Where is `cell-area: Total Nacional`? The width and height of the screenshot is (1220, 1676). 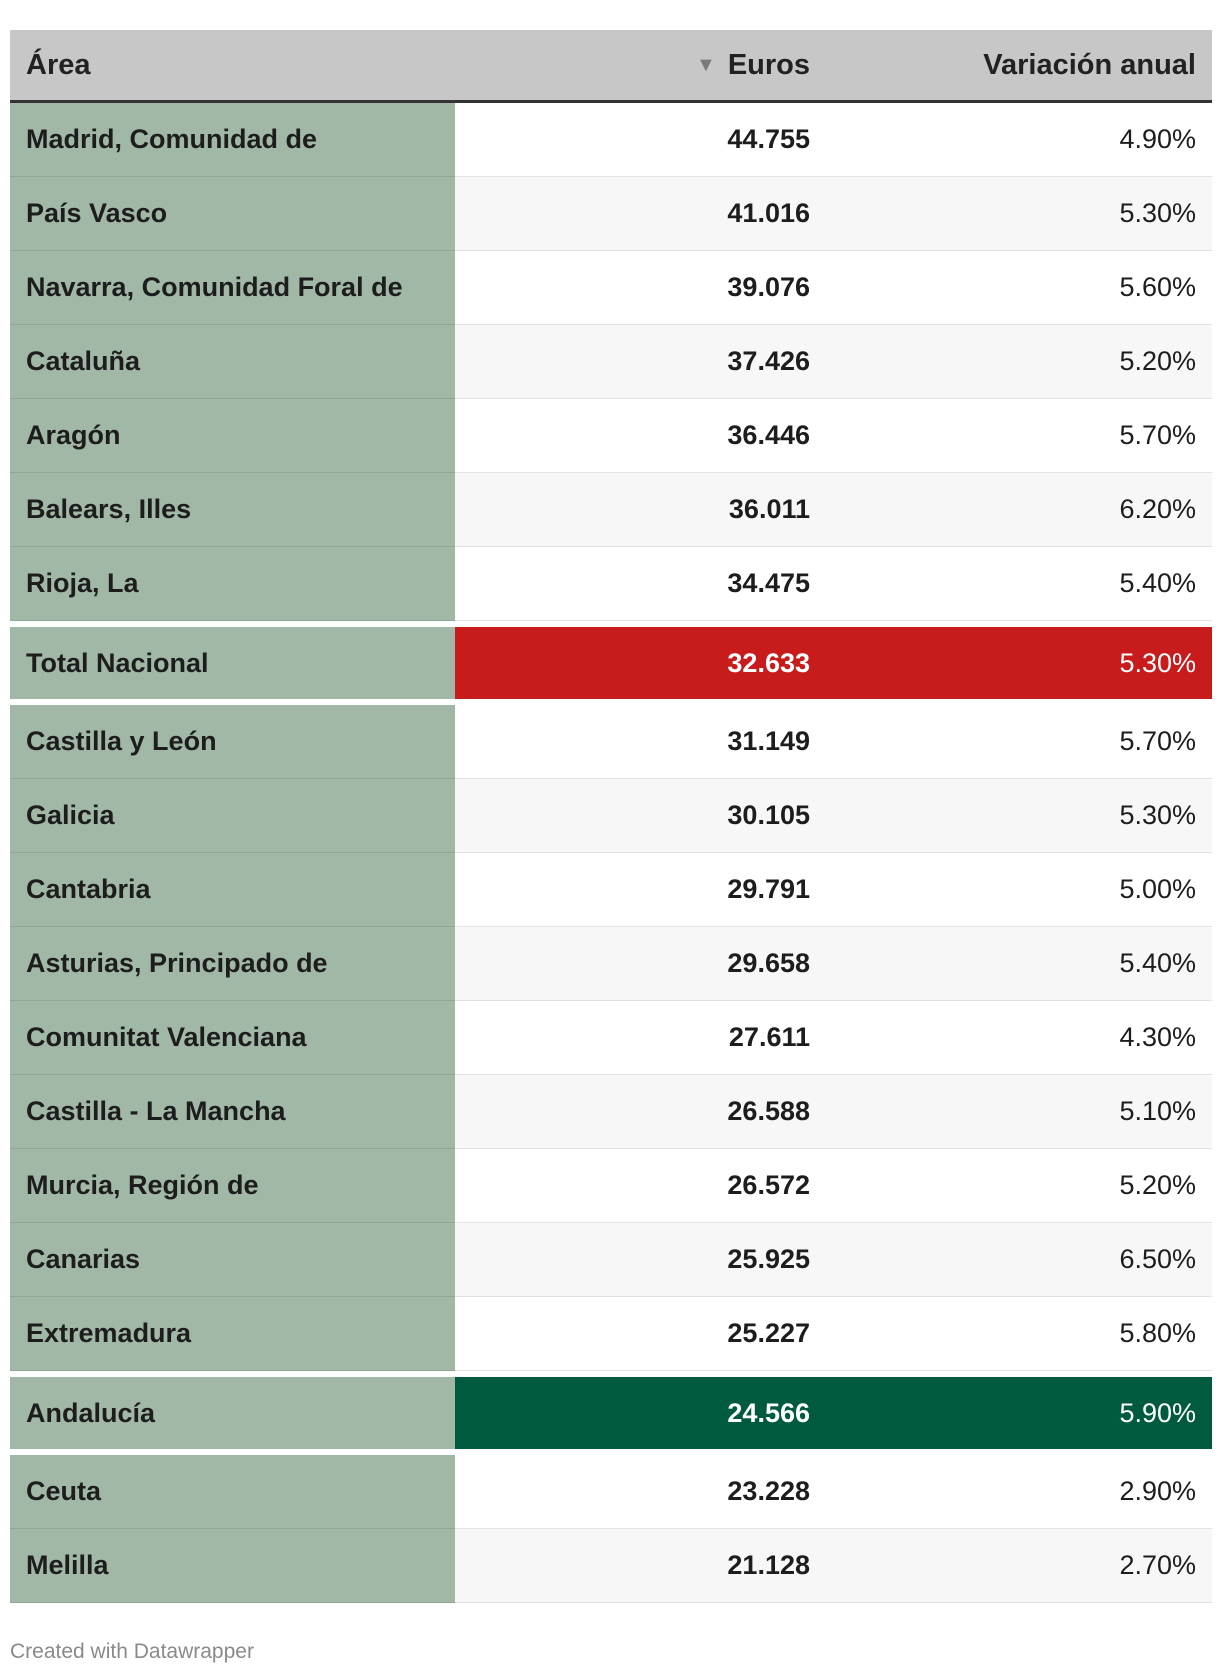 cell-area: Total Nacional is located at coordinates (232, 663).